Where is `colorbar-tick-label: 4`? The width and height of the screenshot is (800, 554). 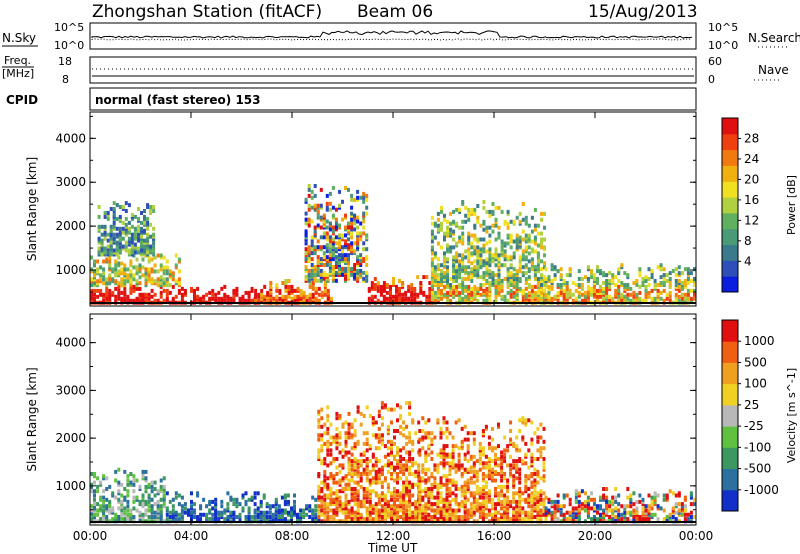
colorbar-tick-label: 4 is located at coordinates (748, 261).